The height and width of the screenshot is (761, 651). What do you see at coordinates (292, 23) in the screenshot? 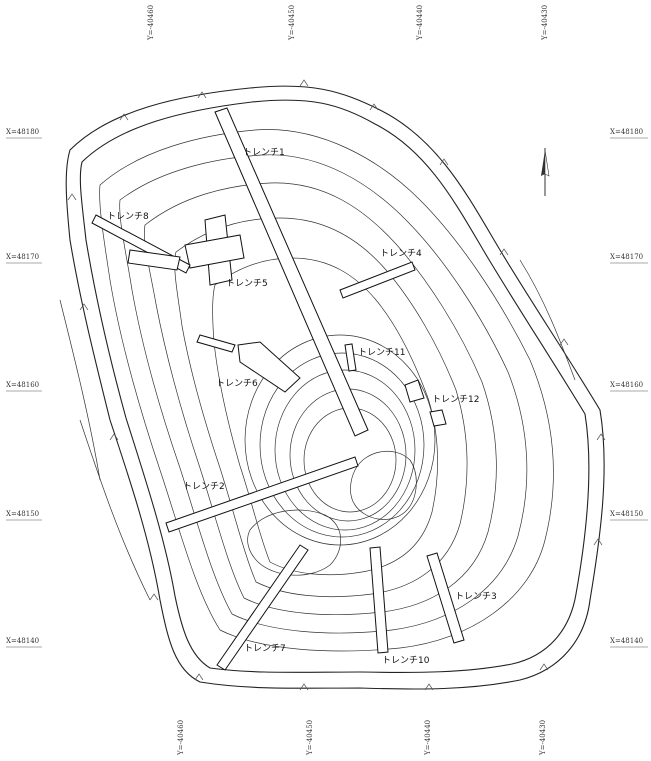
I see `grid-label-y-top: Y=-40450` at bounding box center [292, 23].